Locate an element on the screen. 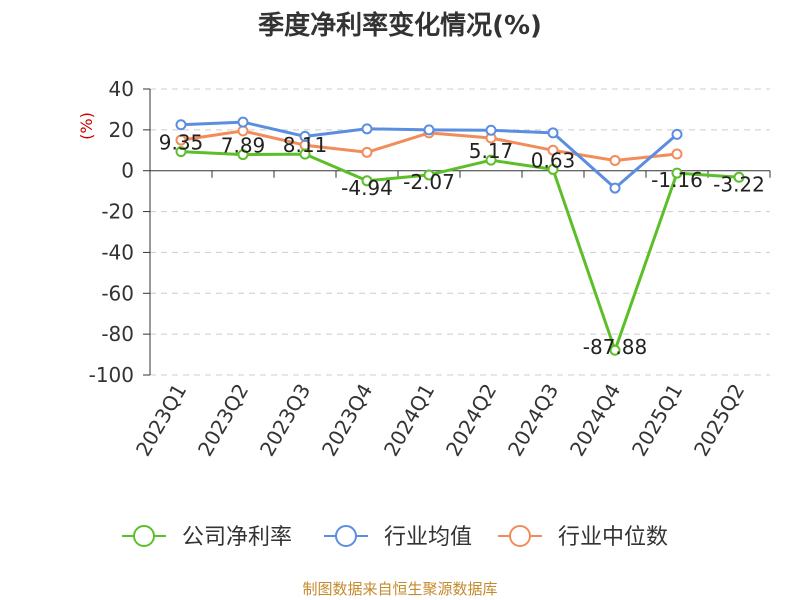 Image resolution: width=800 pixels, height=600 pixels. y-tick-label: 0 is located at coordinates (127, 171).